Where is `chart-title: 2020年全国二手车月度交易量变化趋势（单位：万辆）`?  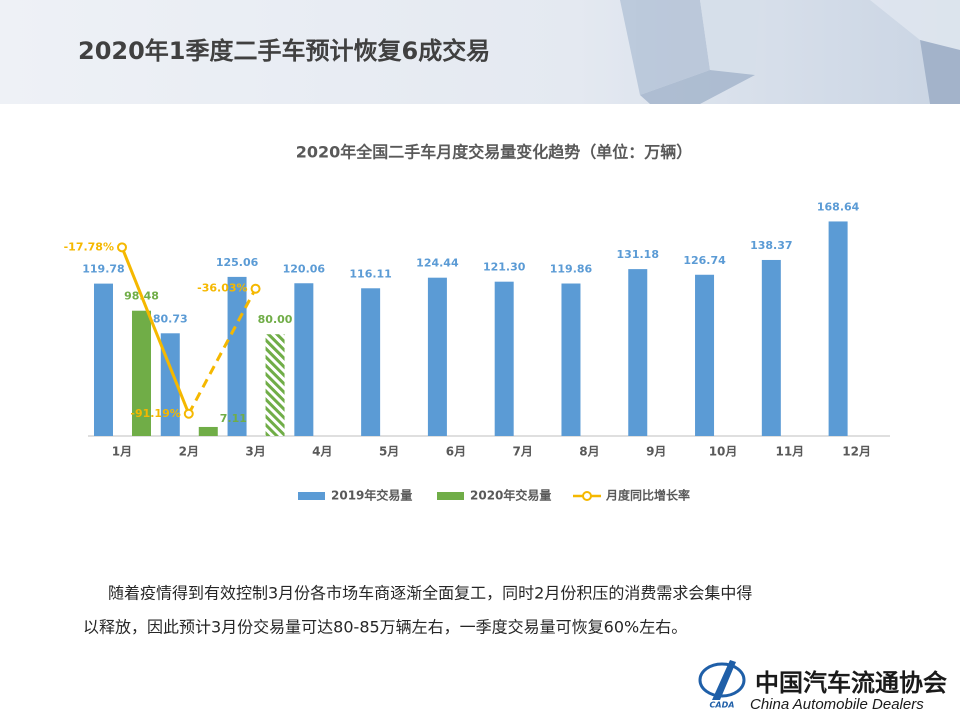
chart-title: 2020年全国二手车月度交易量变化趋势（单位：万辆） is located at coordinates (494, 152).